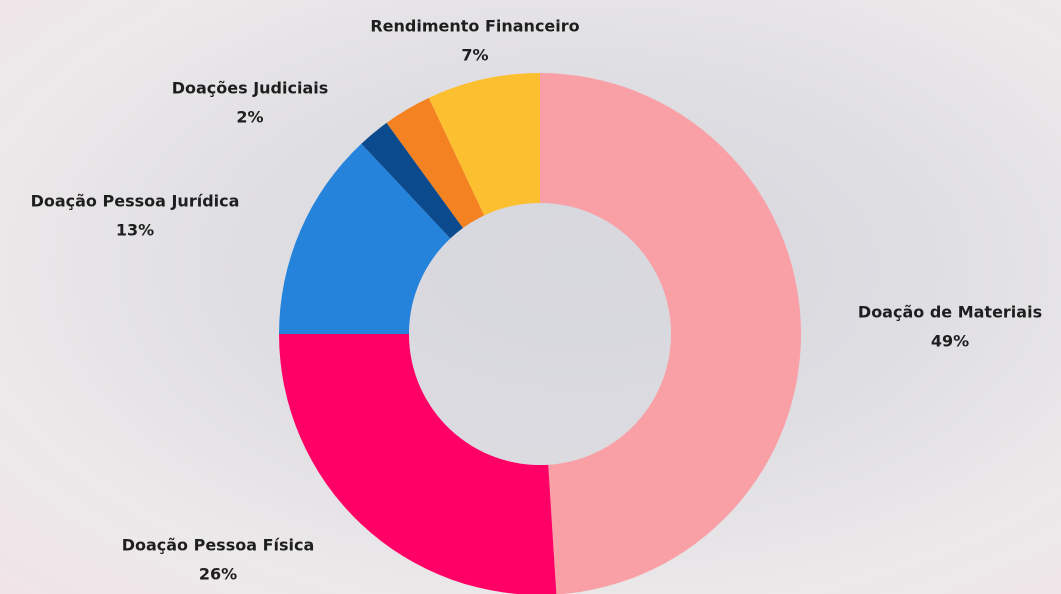  What do you see at coordinates (249, 117) in the screenshot?
I see `slice-value: 2%` at bounding box center [249, 117].